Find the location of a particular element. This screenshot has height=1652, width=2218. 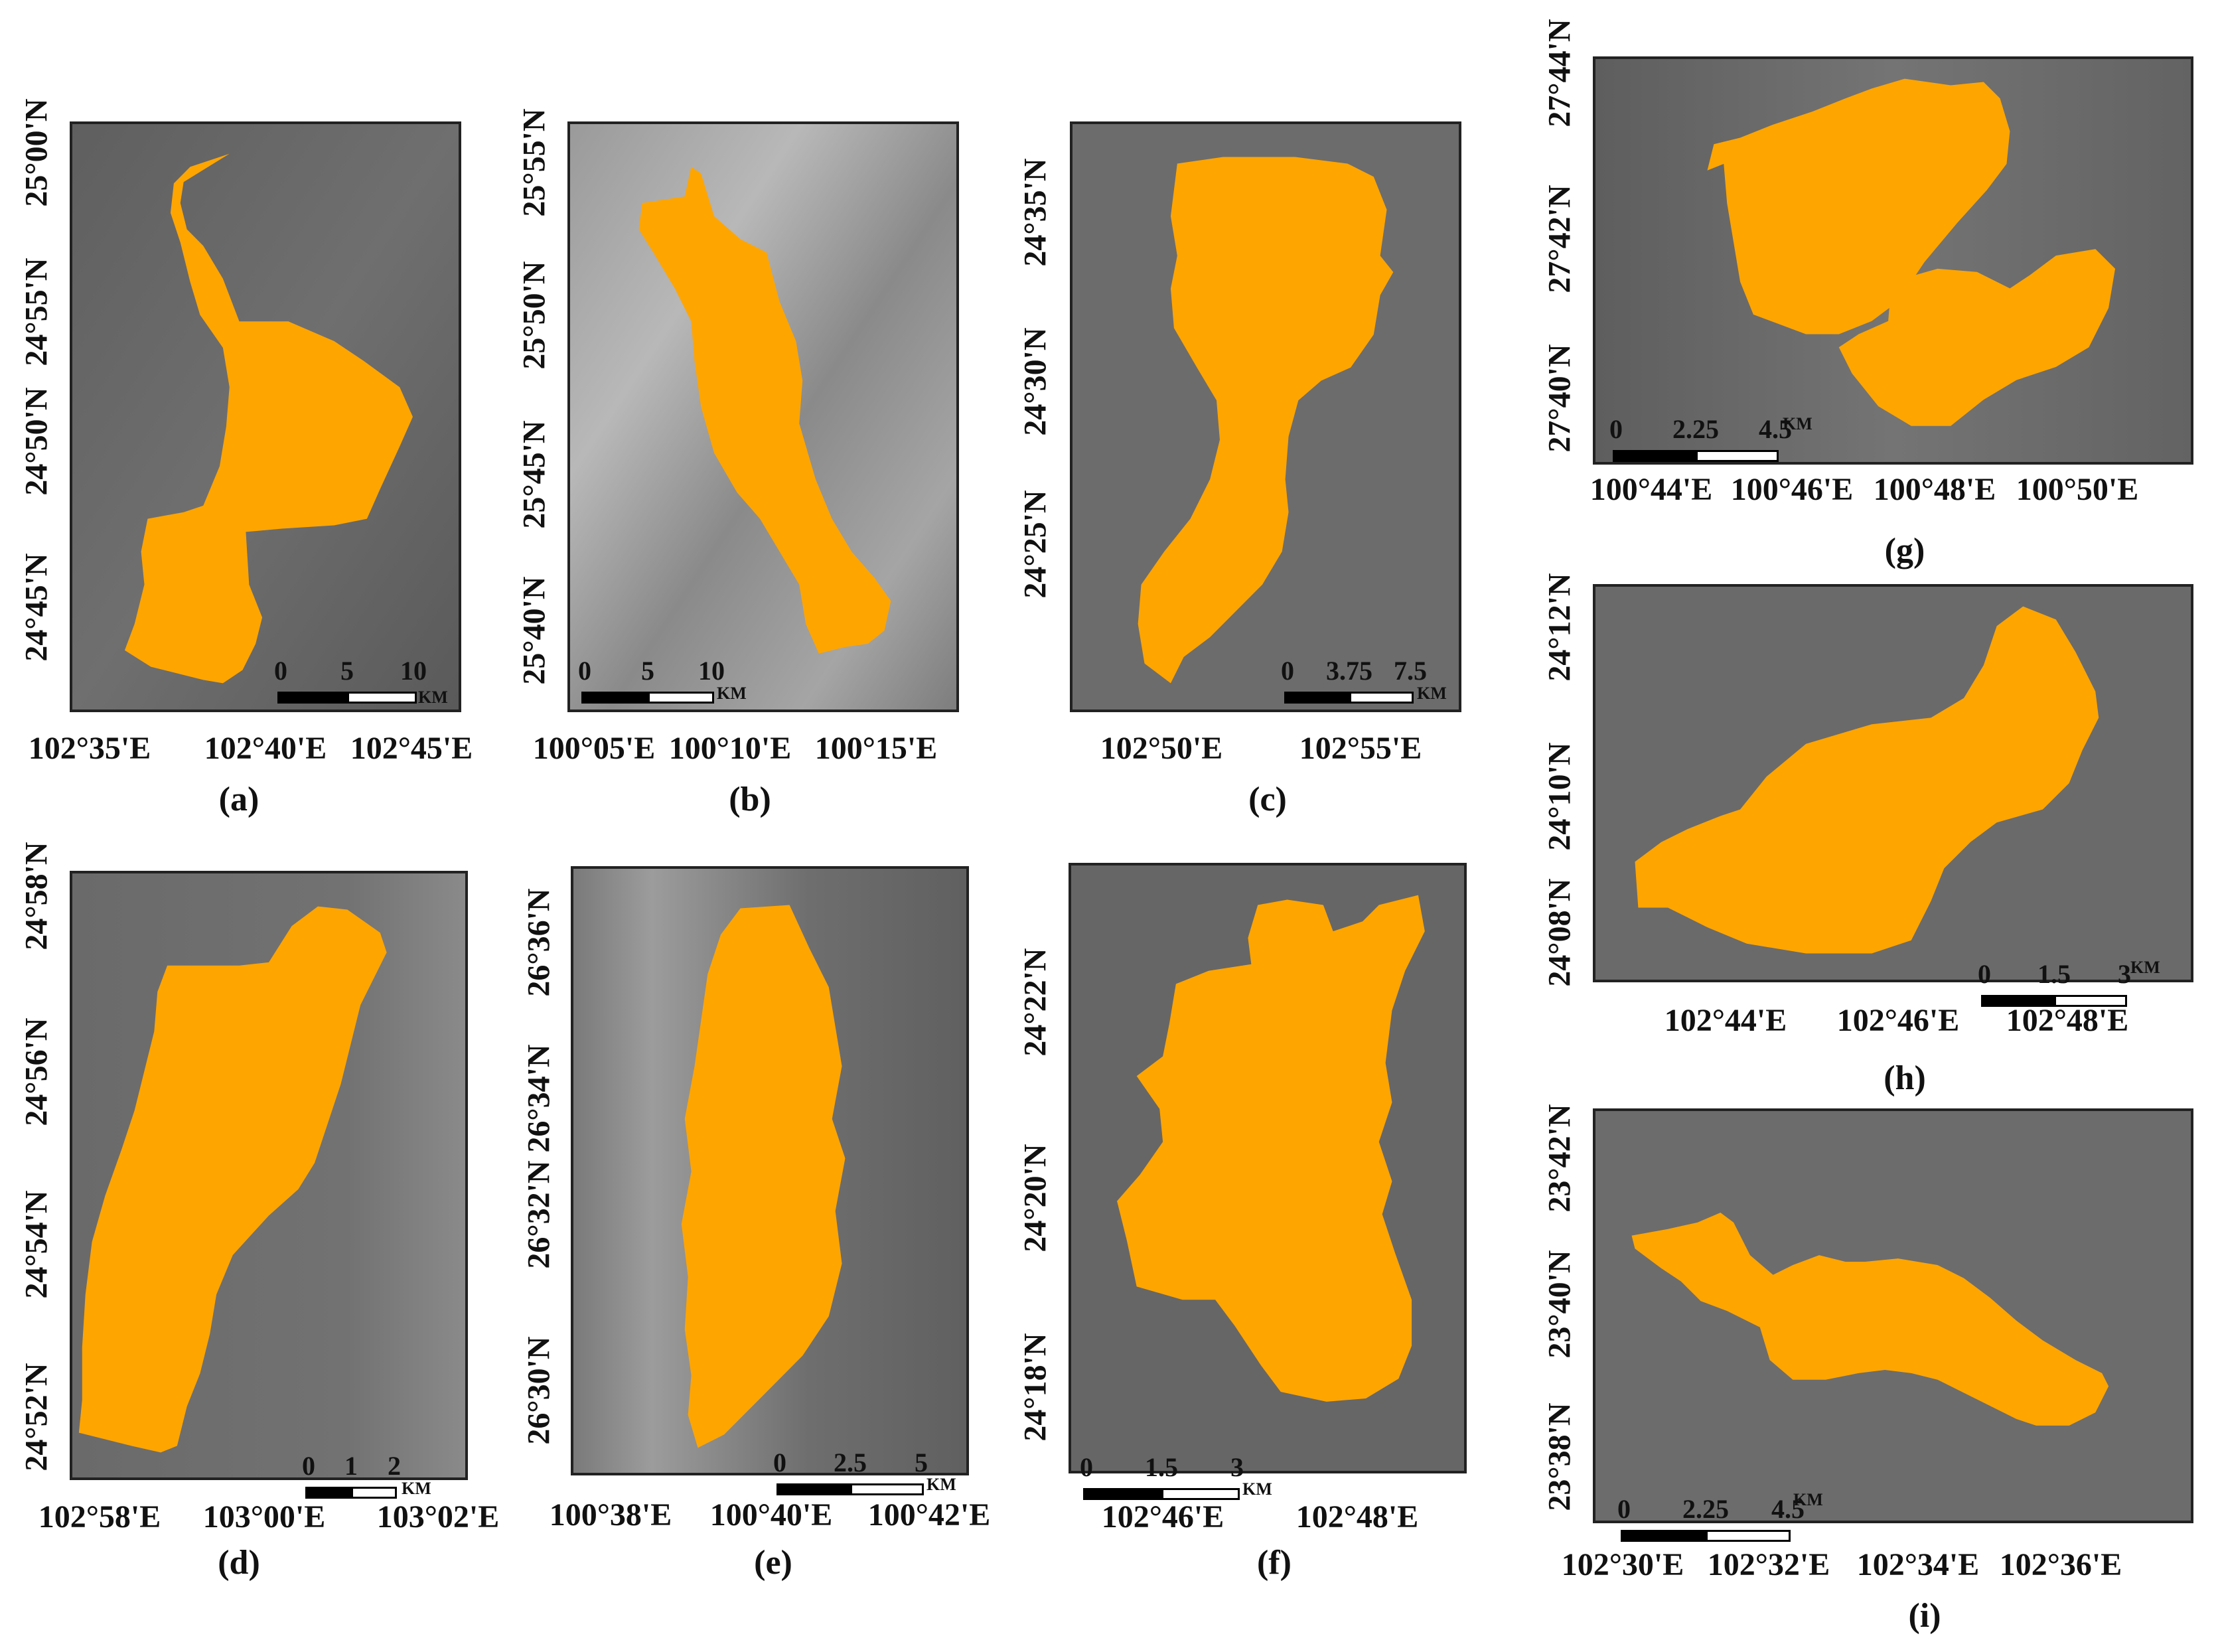

scale-bar-black-f is located at coordinates (1122, 1494).